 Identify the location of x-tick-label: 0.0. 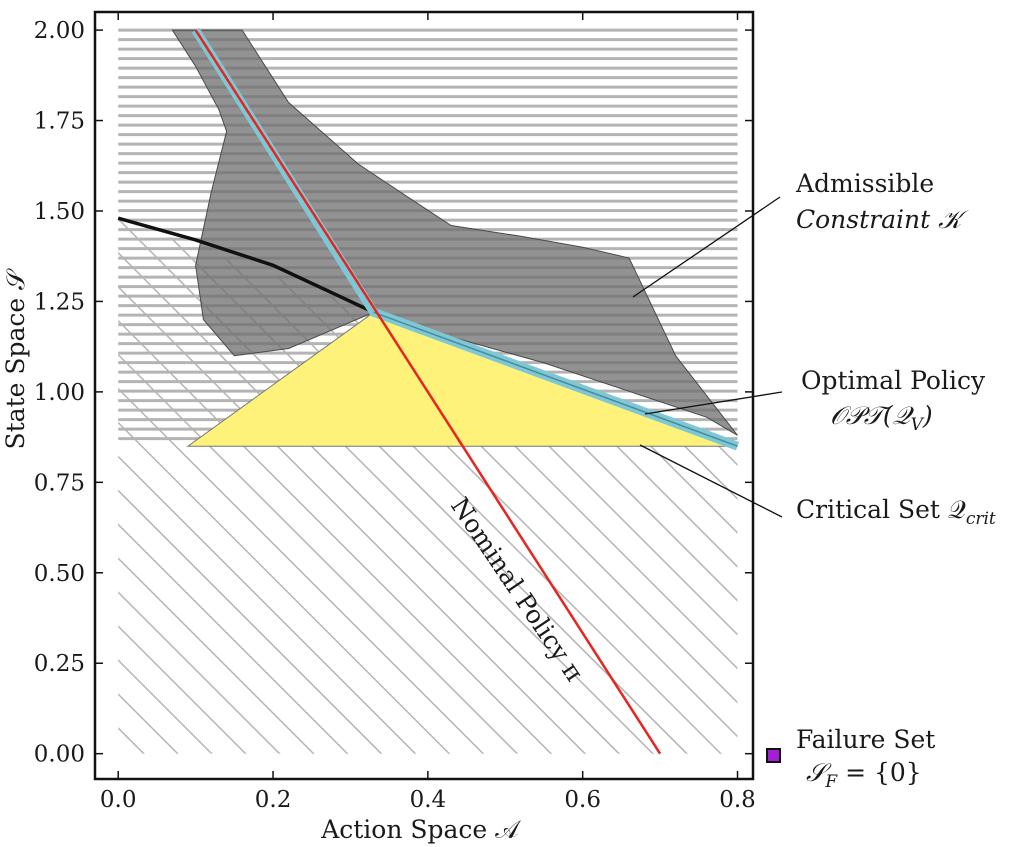
(118, 800).